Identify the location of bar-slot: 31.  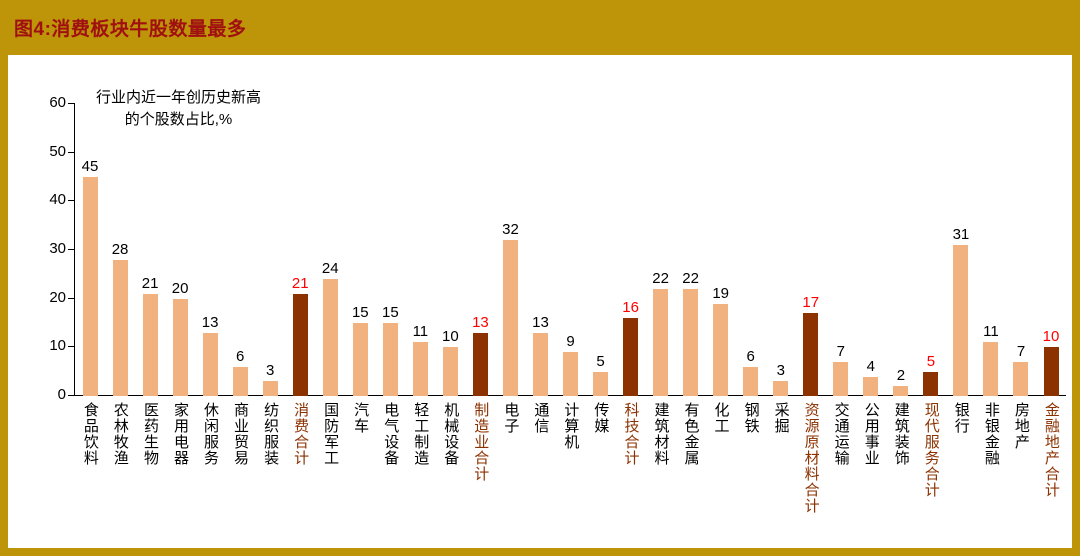
(961, 311).